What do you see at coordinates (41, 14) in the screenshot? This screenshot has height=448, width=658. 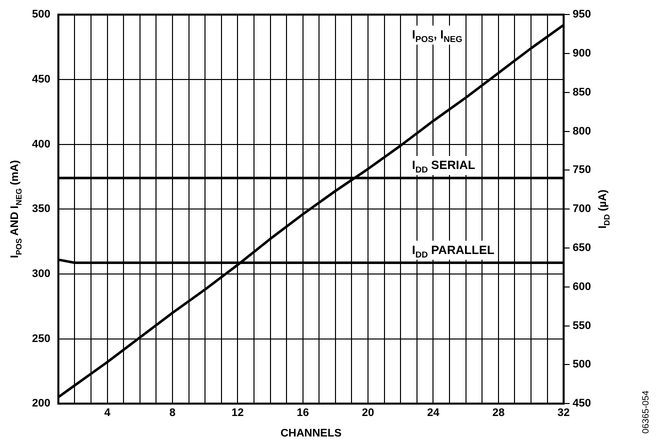 I see `y-tick-label: 500` at bounding box center [41, 14].